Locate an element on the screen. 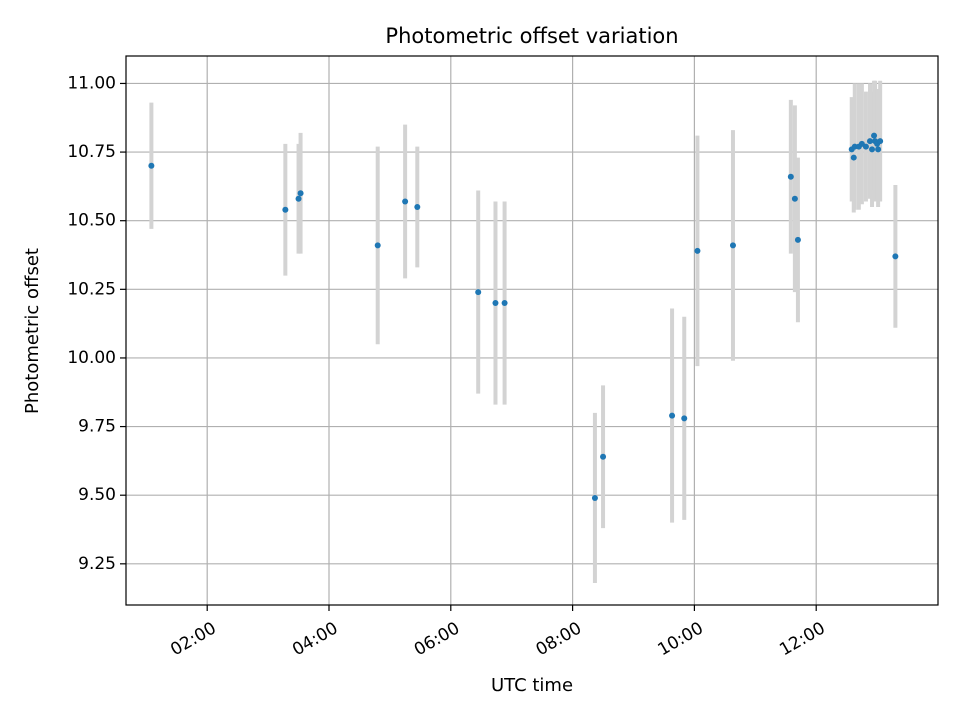 This screenshot has height=720, width=960. y-tick-label: 10.25 is located at coordinates (91, 289).